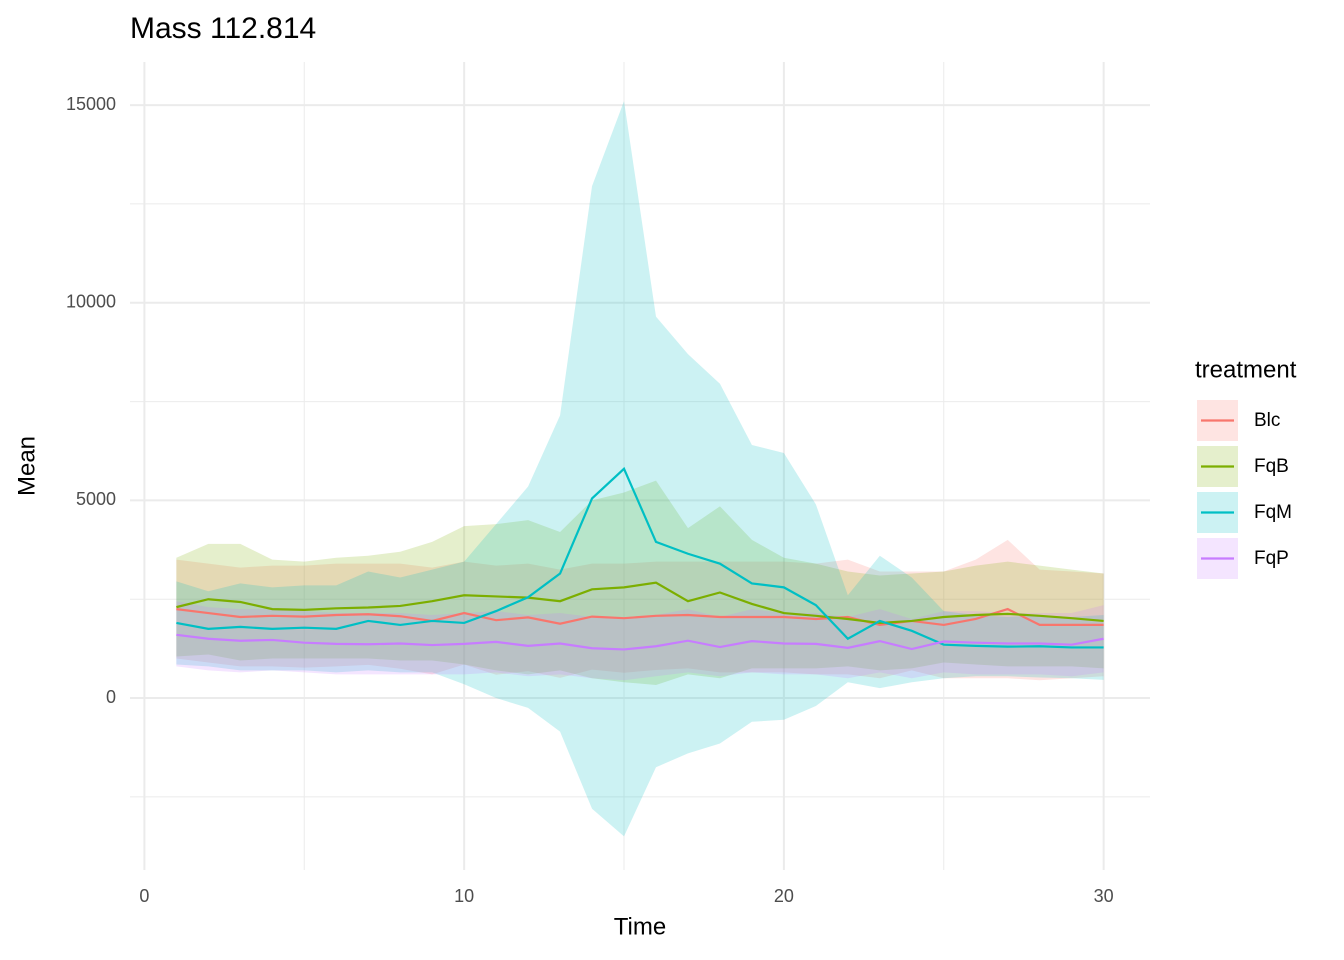 The height and width of the screenshot is (960, 1344). What do you see at coordinates (91, 104) in the screenshot?
I see `y-tick-label: 15000` at bounding box center [91, 104].